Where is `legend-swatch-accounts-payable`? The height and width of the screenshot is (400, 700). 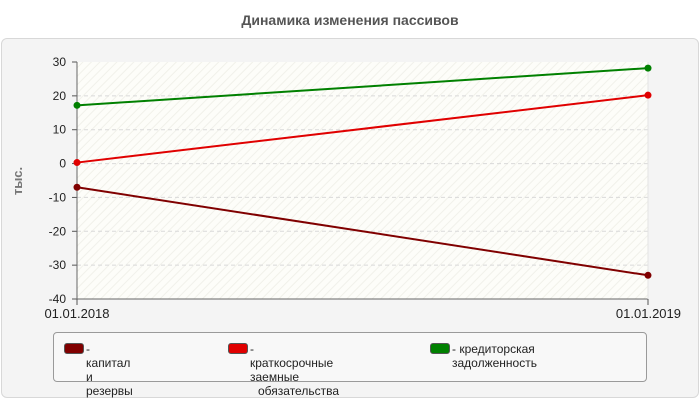 legend-swatch-accounts-payable is located at coordinates (440, 348).